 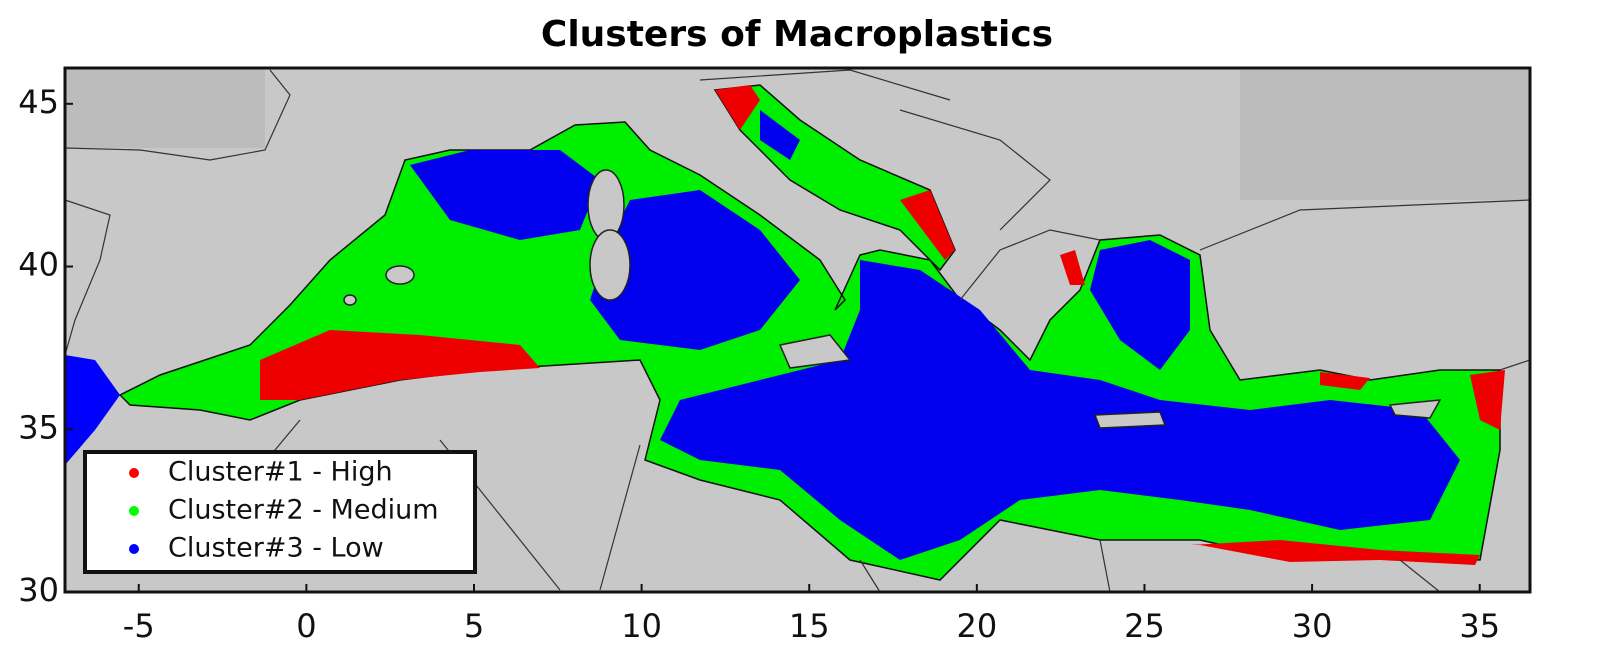 What do you see at coordinates (306, 626) in the screenshot?
I see `x-tick-label: 0` at bounding box center [306, 626].